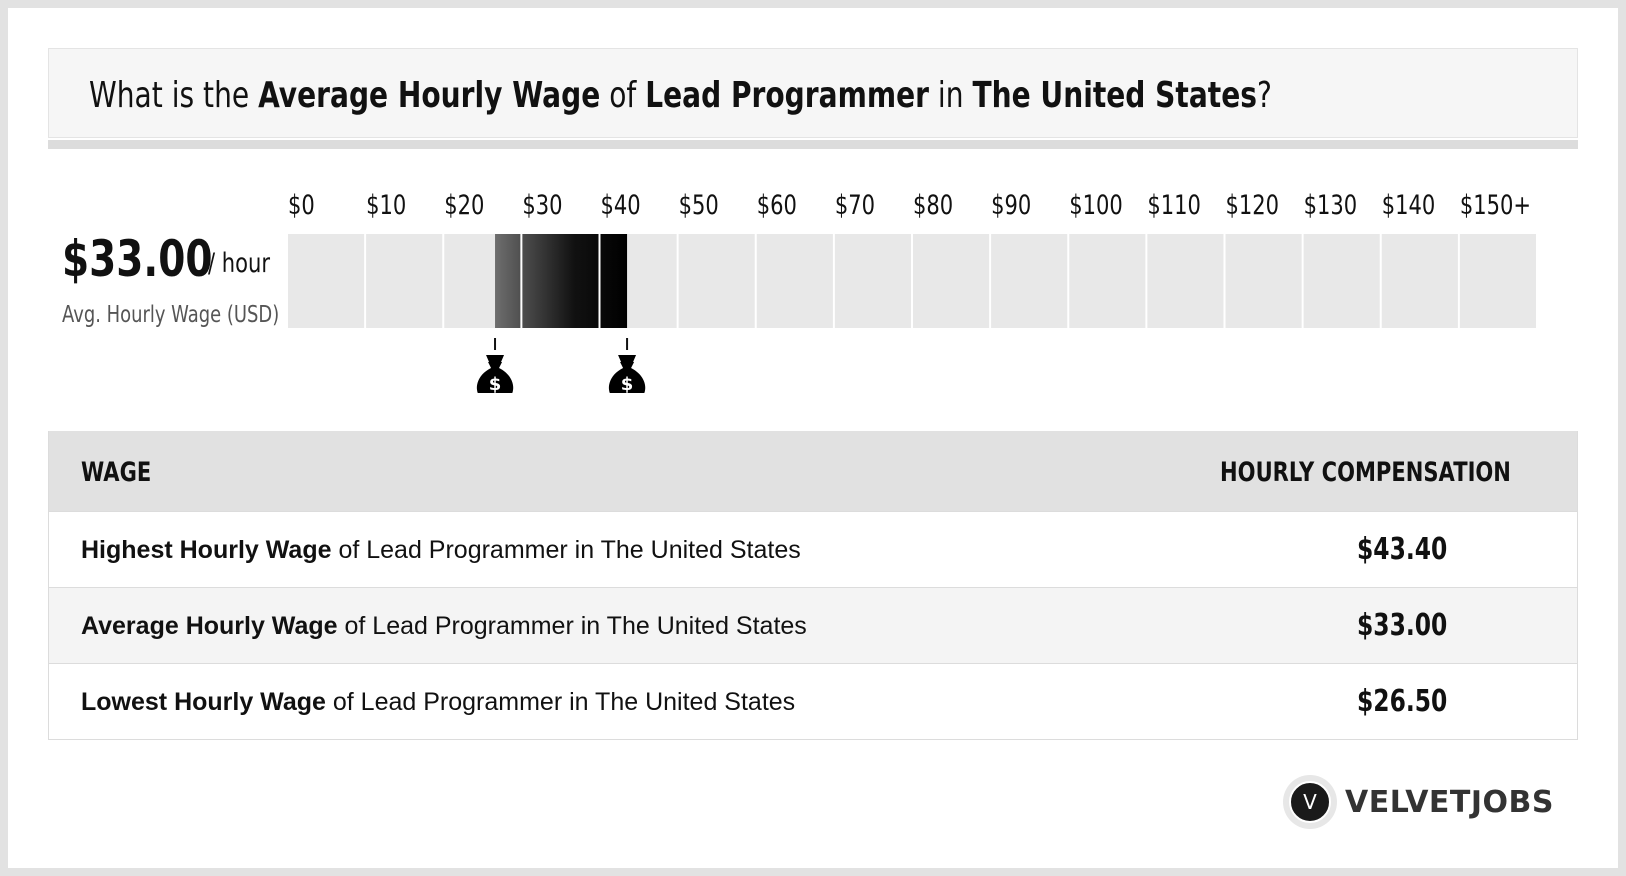  Describe the element at coordinates (301, 204) in the screenshot. I see `tick-label: $0` at that location.